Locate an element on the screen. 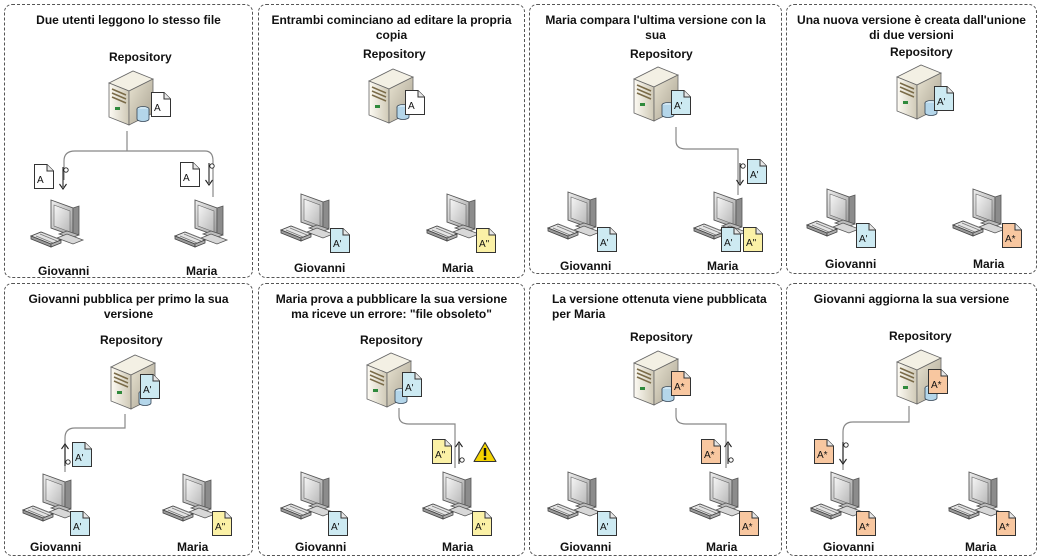  server-icon is located at coordinates (133, 98).